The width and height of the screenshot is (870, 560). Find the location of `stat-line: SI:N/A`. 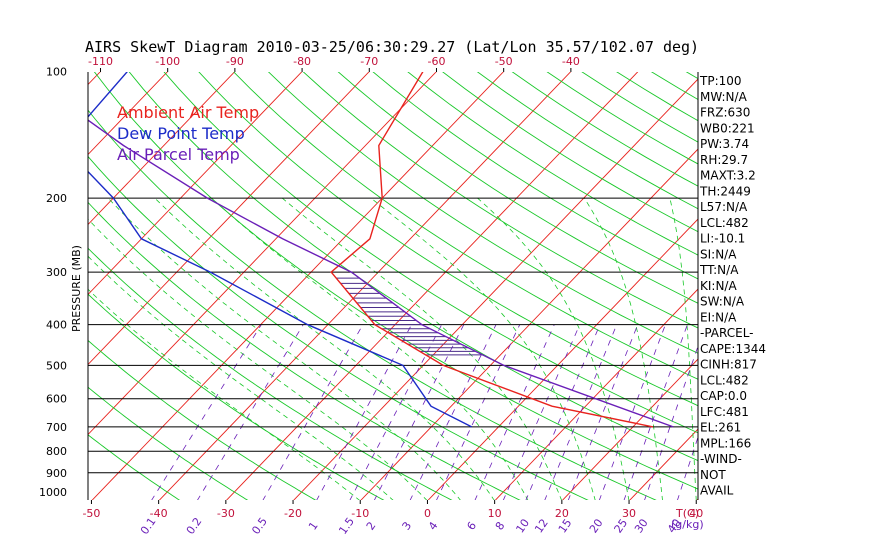

stat-line: SI:N/A is located at coordinates (718, 254).